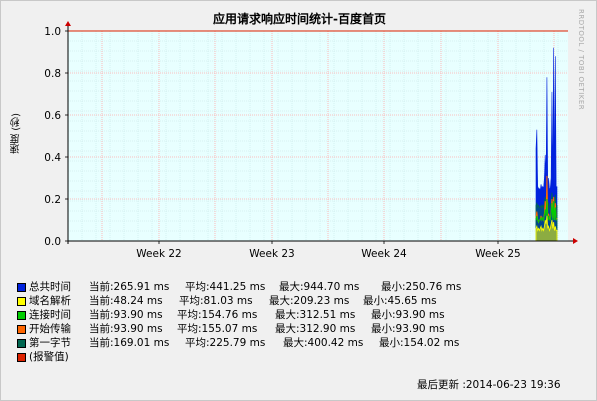 The image size is (597, 401). What do you see at coordinates (400, 301) in the screenshot?
I see `legend-minimum: 最小:45.65 ms` at bounding box center [400, 301].